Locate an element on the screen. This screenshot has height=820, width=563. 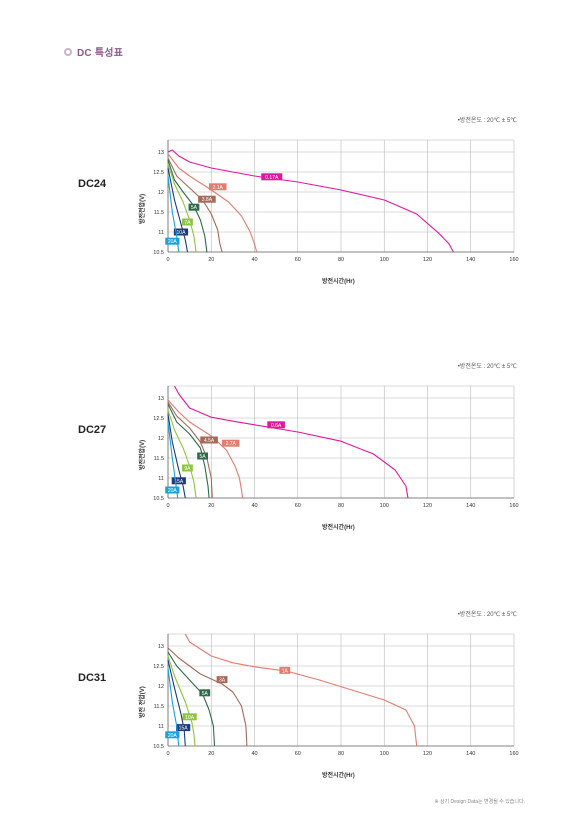
series-line-5a is located at coordinates (188, 451).